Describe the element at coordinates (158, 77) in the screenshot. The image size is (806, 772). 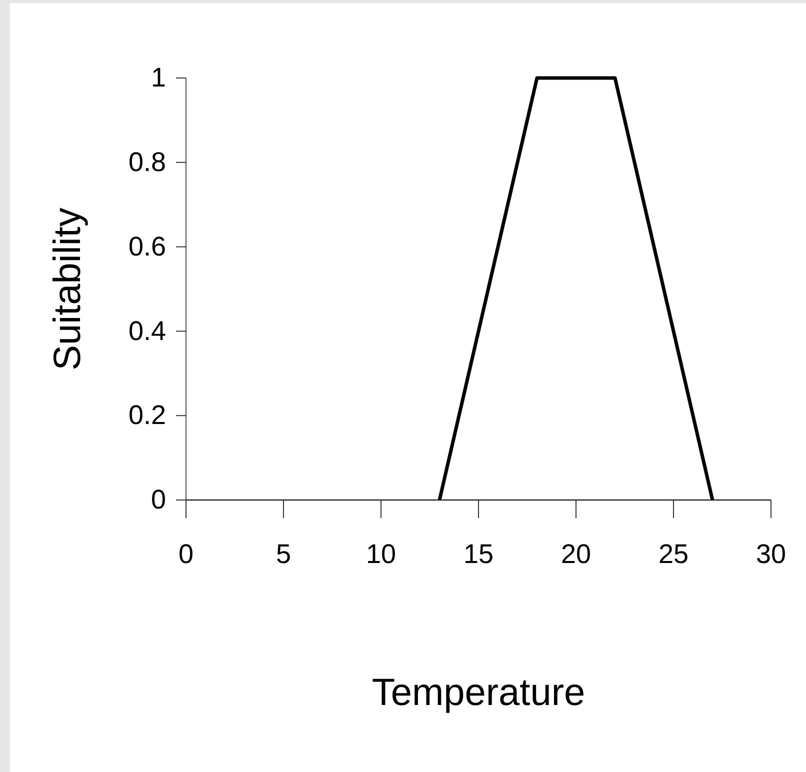
I see `y-tick-label: 1` at that location.